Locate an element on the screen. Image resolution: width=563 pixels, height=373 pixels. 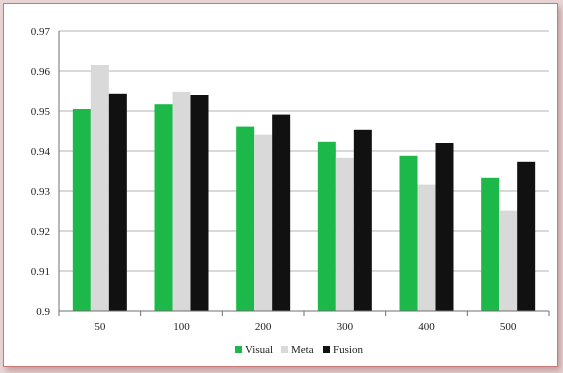
legend-swatch-visual is located at coordinates (238, 349).